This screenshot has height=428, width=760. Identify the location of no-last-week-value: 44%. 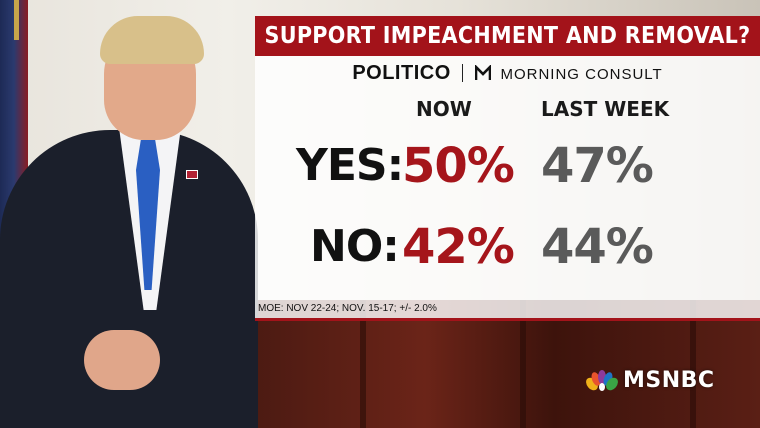
(597, 247).